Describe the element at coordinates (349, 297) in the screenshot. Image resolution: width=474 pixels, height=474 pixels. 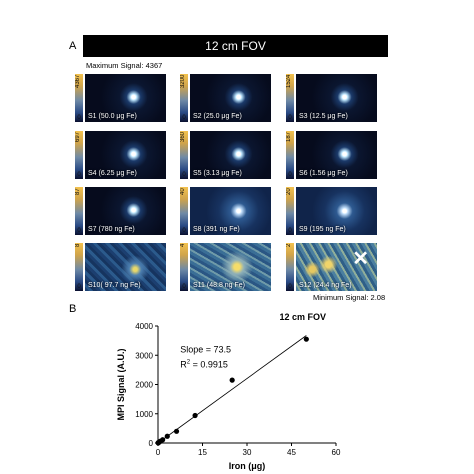
I see `min-signal-note: Minimum Signal: 2.08` at that location.